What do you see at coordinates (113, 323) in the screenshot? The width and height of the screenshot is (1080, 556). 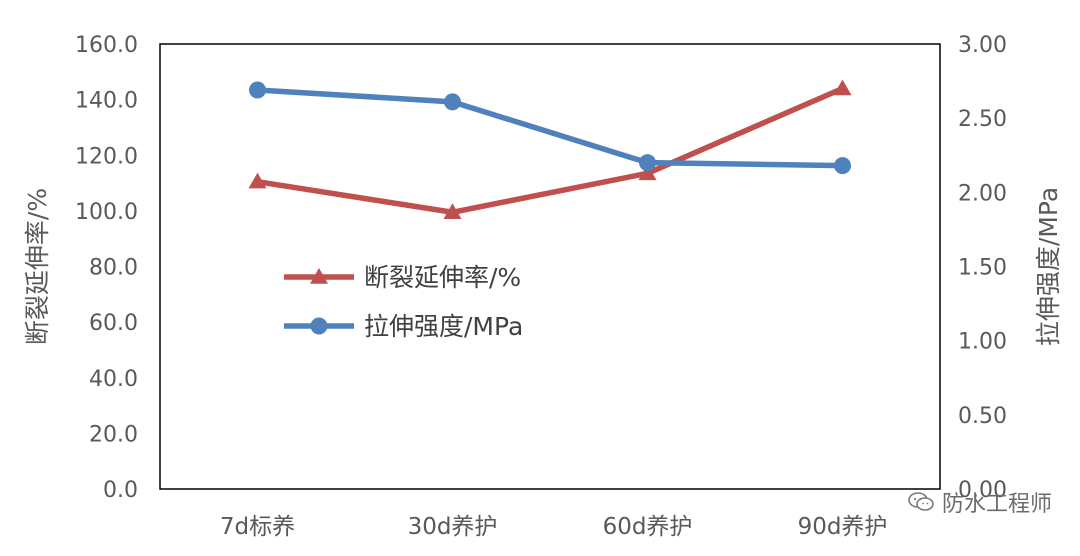 I see `left-tick-label: 60.0` at bounding box center [113, 323].